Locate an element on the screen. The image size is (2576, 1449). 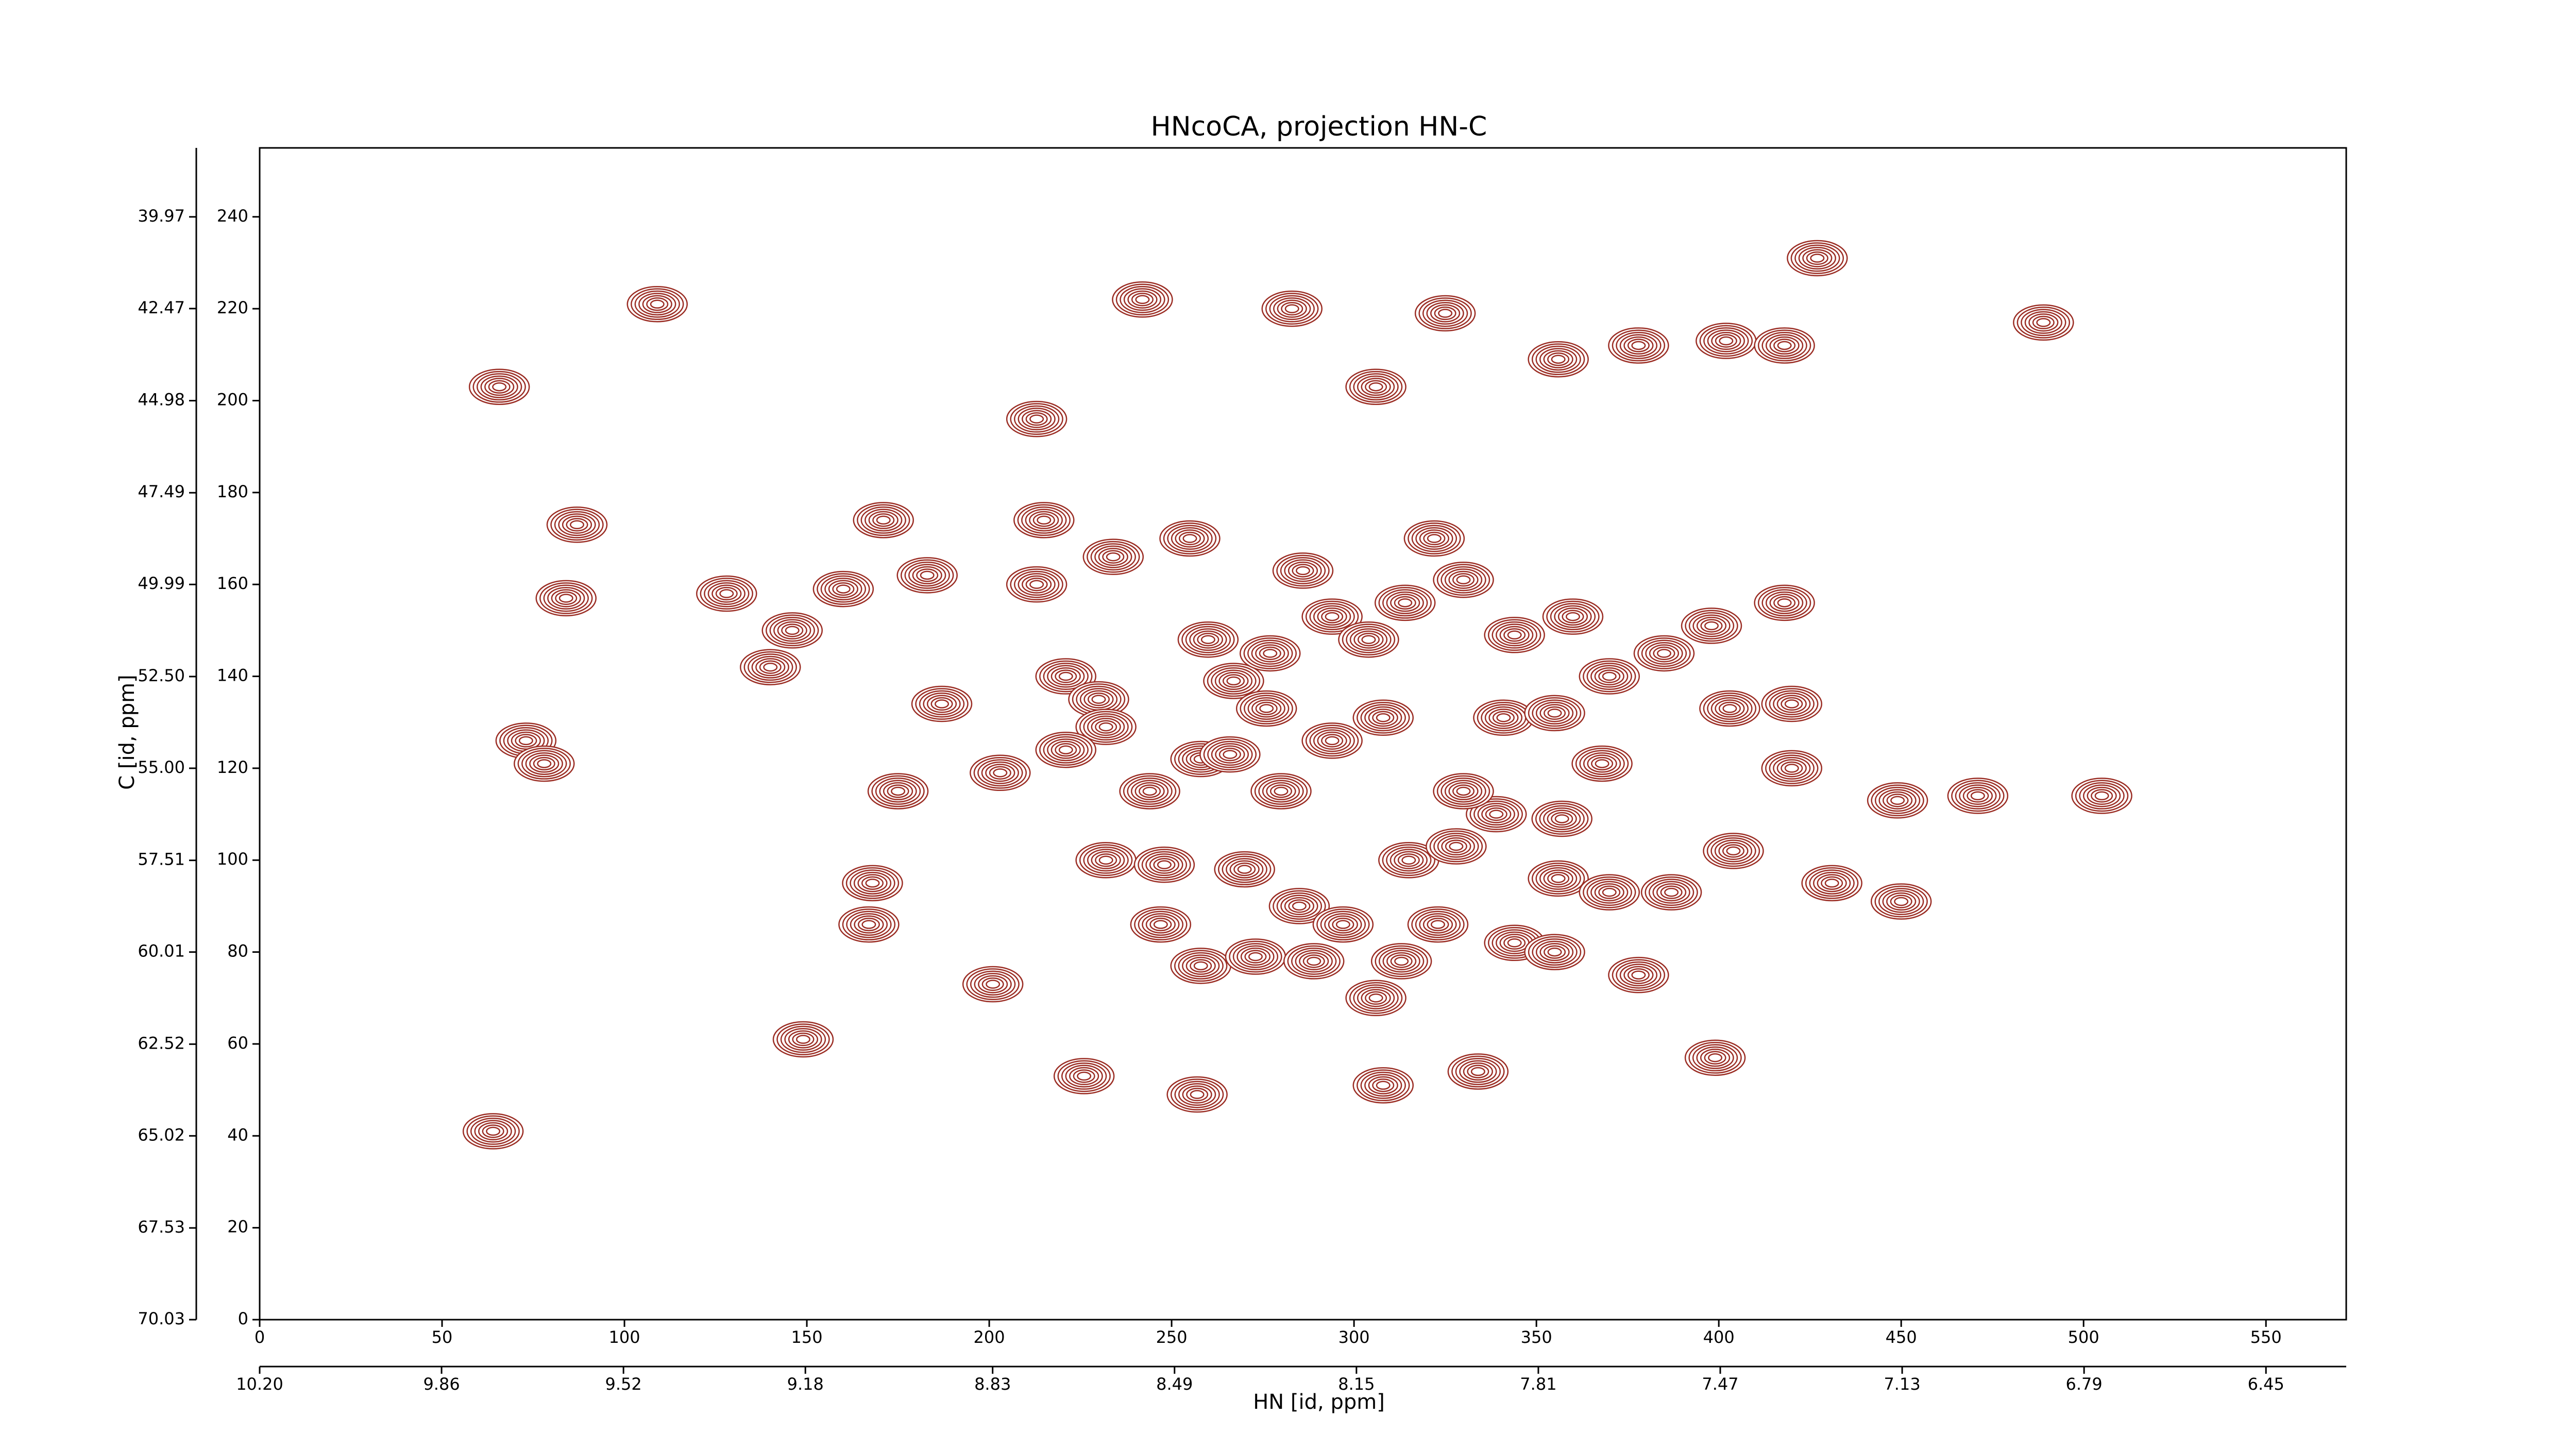
y2-tick-label: 39.97 is located at coordinates (161, 216).